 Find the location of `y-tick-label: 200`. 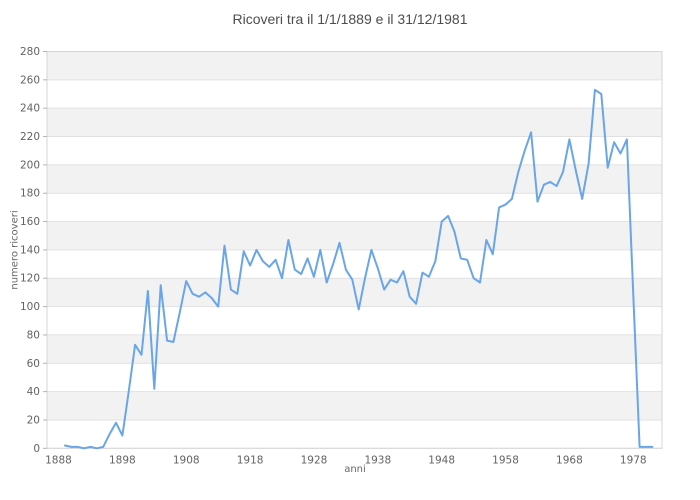

y-tick-label: 200 is located at coordinates (30, 165).